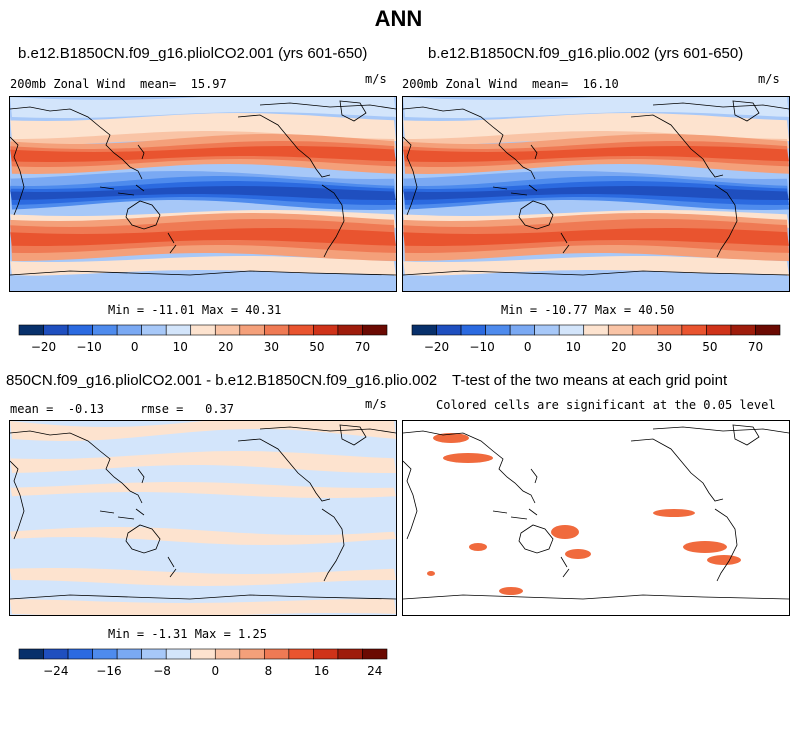 This screenshot has width=797, height=733. What do you see at coordinates (269, 671) in the screenshot?
I see `p3-cbar-tick-4: 8` at bounding box center [269, 671].